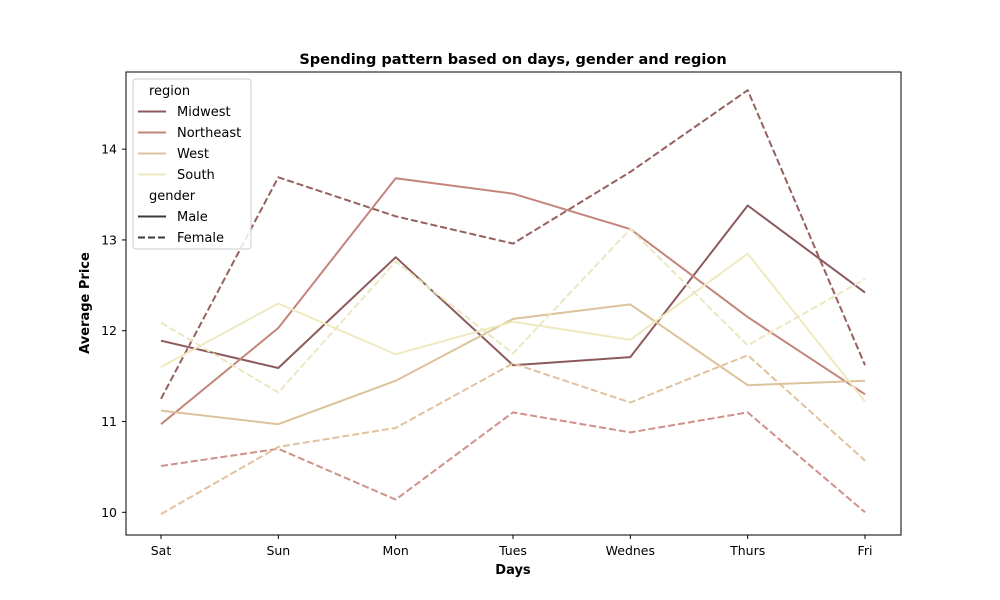 This screenshot has height=600, width=1000. What do you see at coordinates (193, 154) in the screenshot?
I see `legend-entry-west-label: West` at bounding box center [193, 154].